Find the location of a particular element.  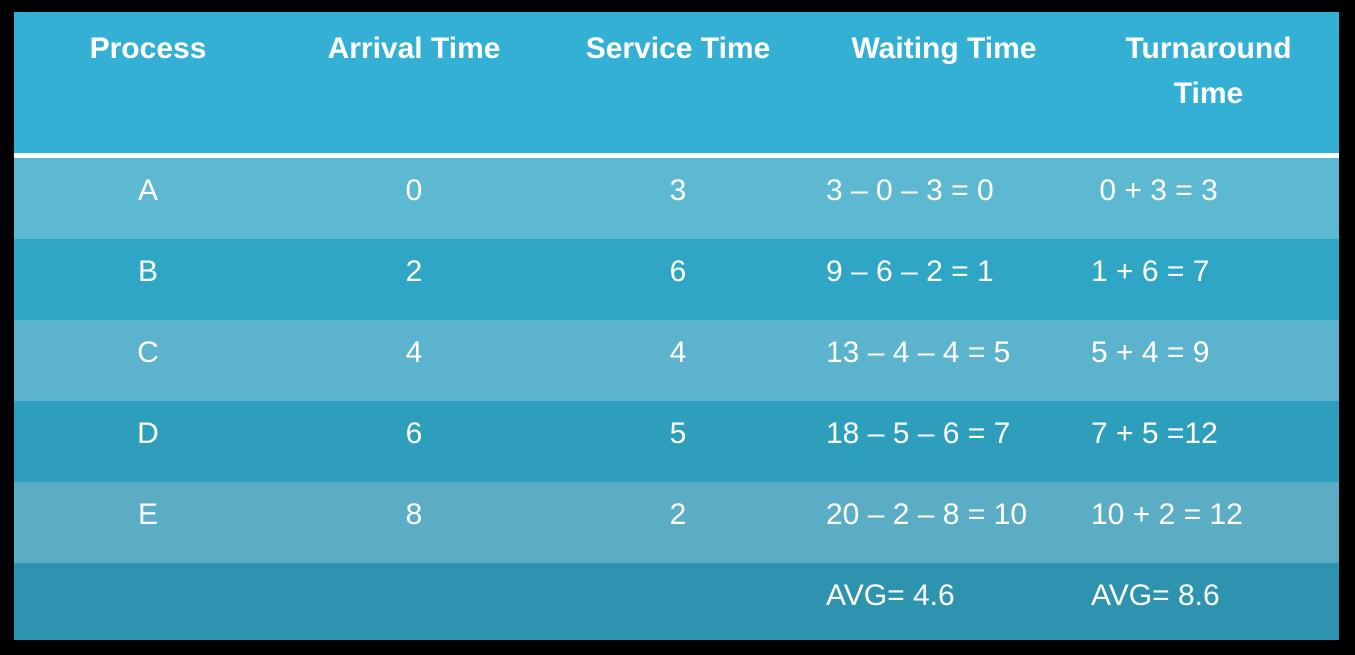

average-turnaround: AVG= 8.6 is located at coordinates (1155, 595).